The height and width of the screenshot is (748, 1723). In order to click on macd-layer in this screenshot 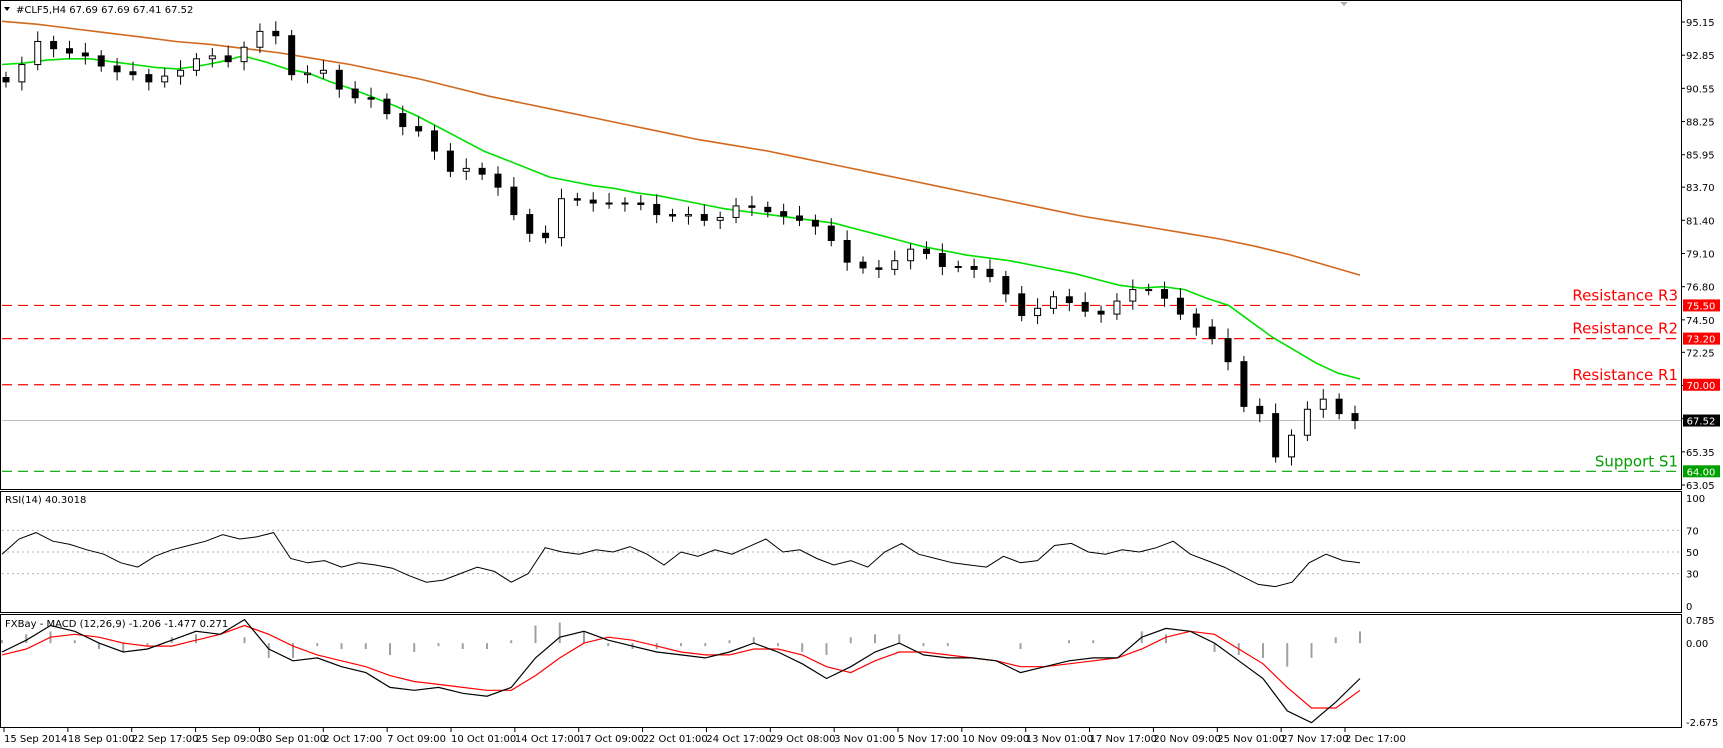, I will do `click(681, 671)`.